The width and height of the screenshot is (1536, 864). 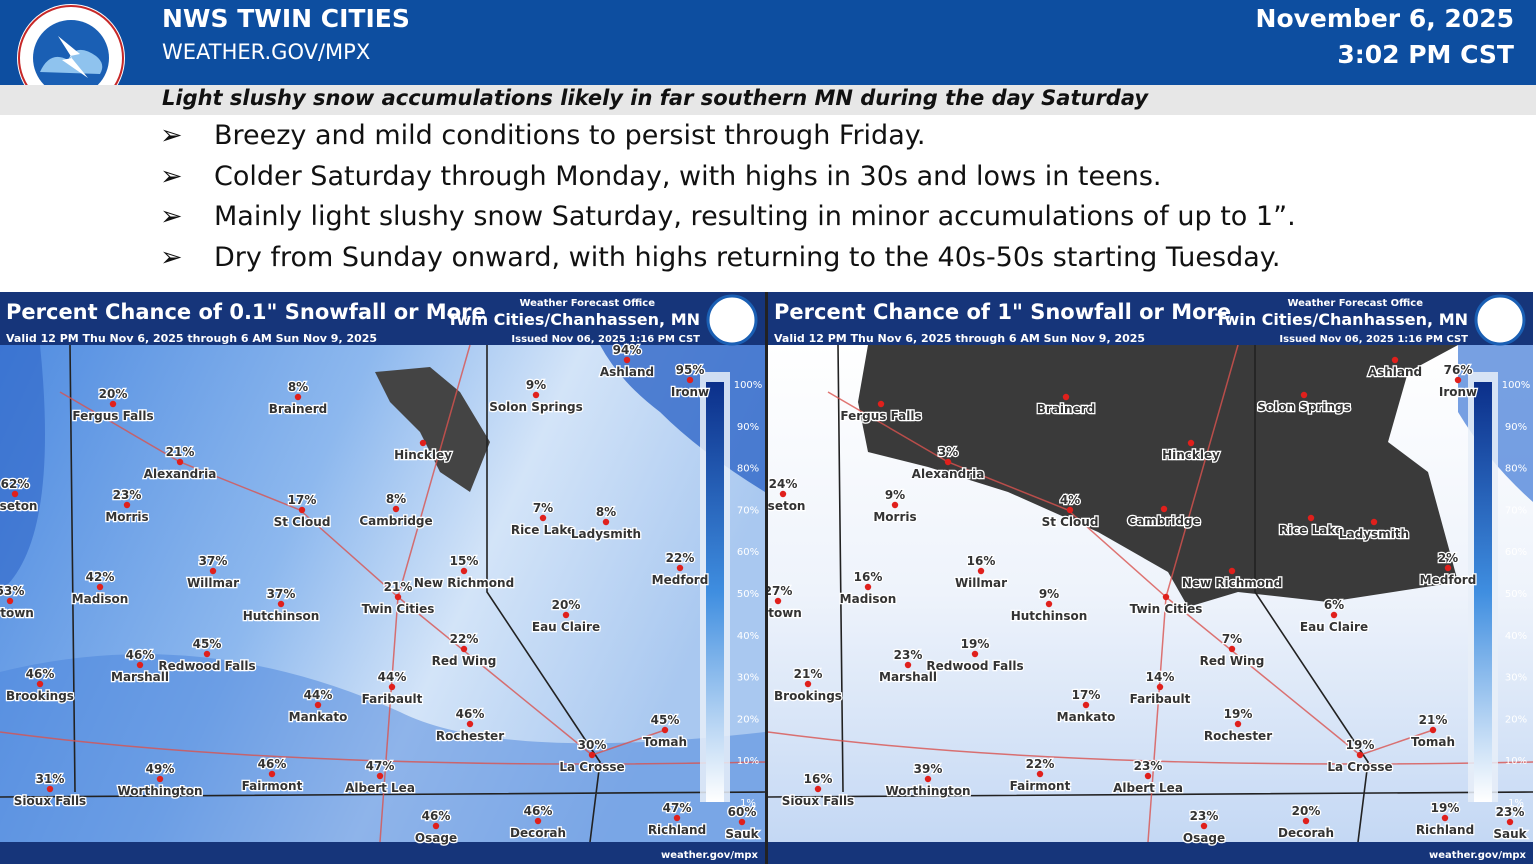 I want to click on city-chance: 3%, so click(x=948, y=452).